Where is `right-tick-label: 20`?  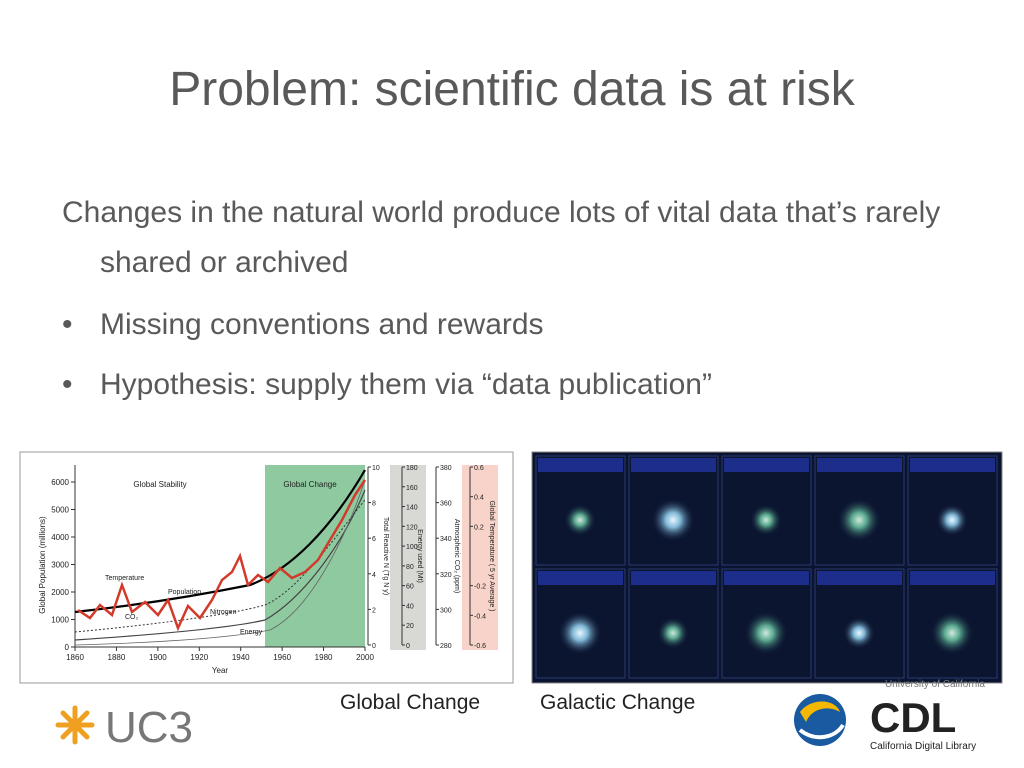 right-tick-label: 20 is located at coordinates (410, 626).